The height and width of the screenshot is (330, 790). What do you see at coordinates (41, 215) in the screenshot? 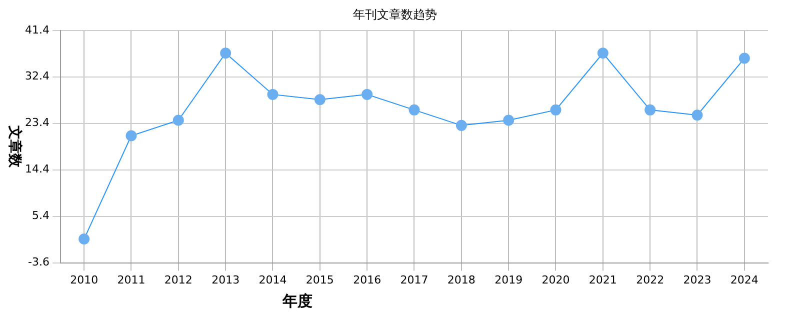
I see `y-tick-label: 5.4` at bounding box center [41, 215].